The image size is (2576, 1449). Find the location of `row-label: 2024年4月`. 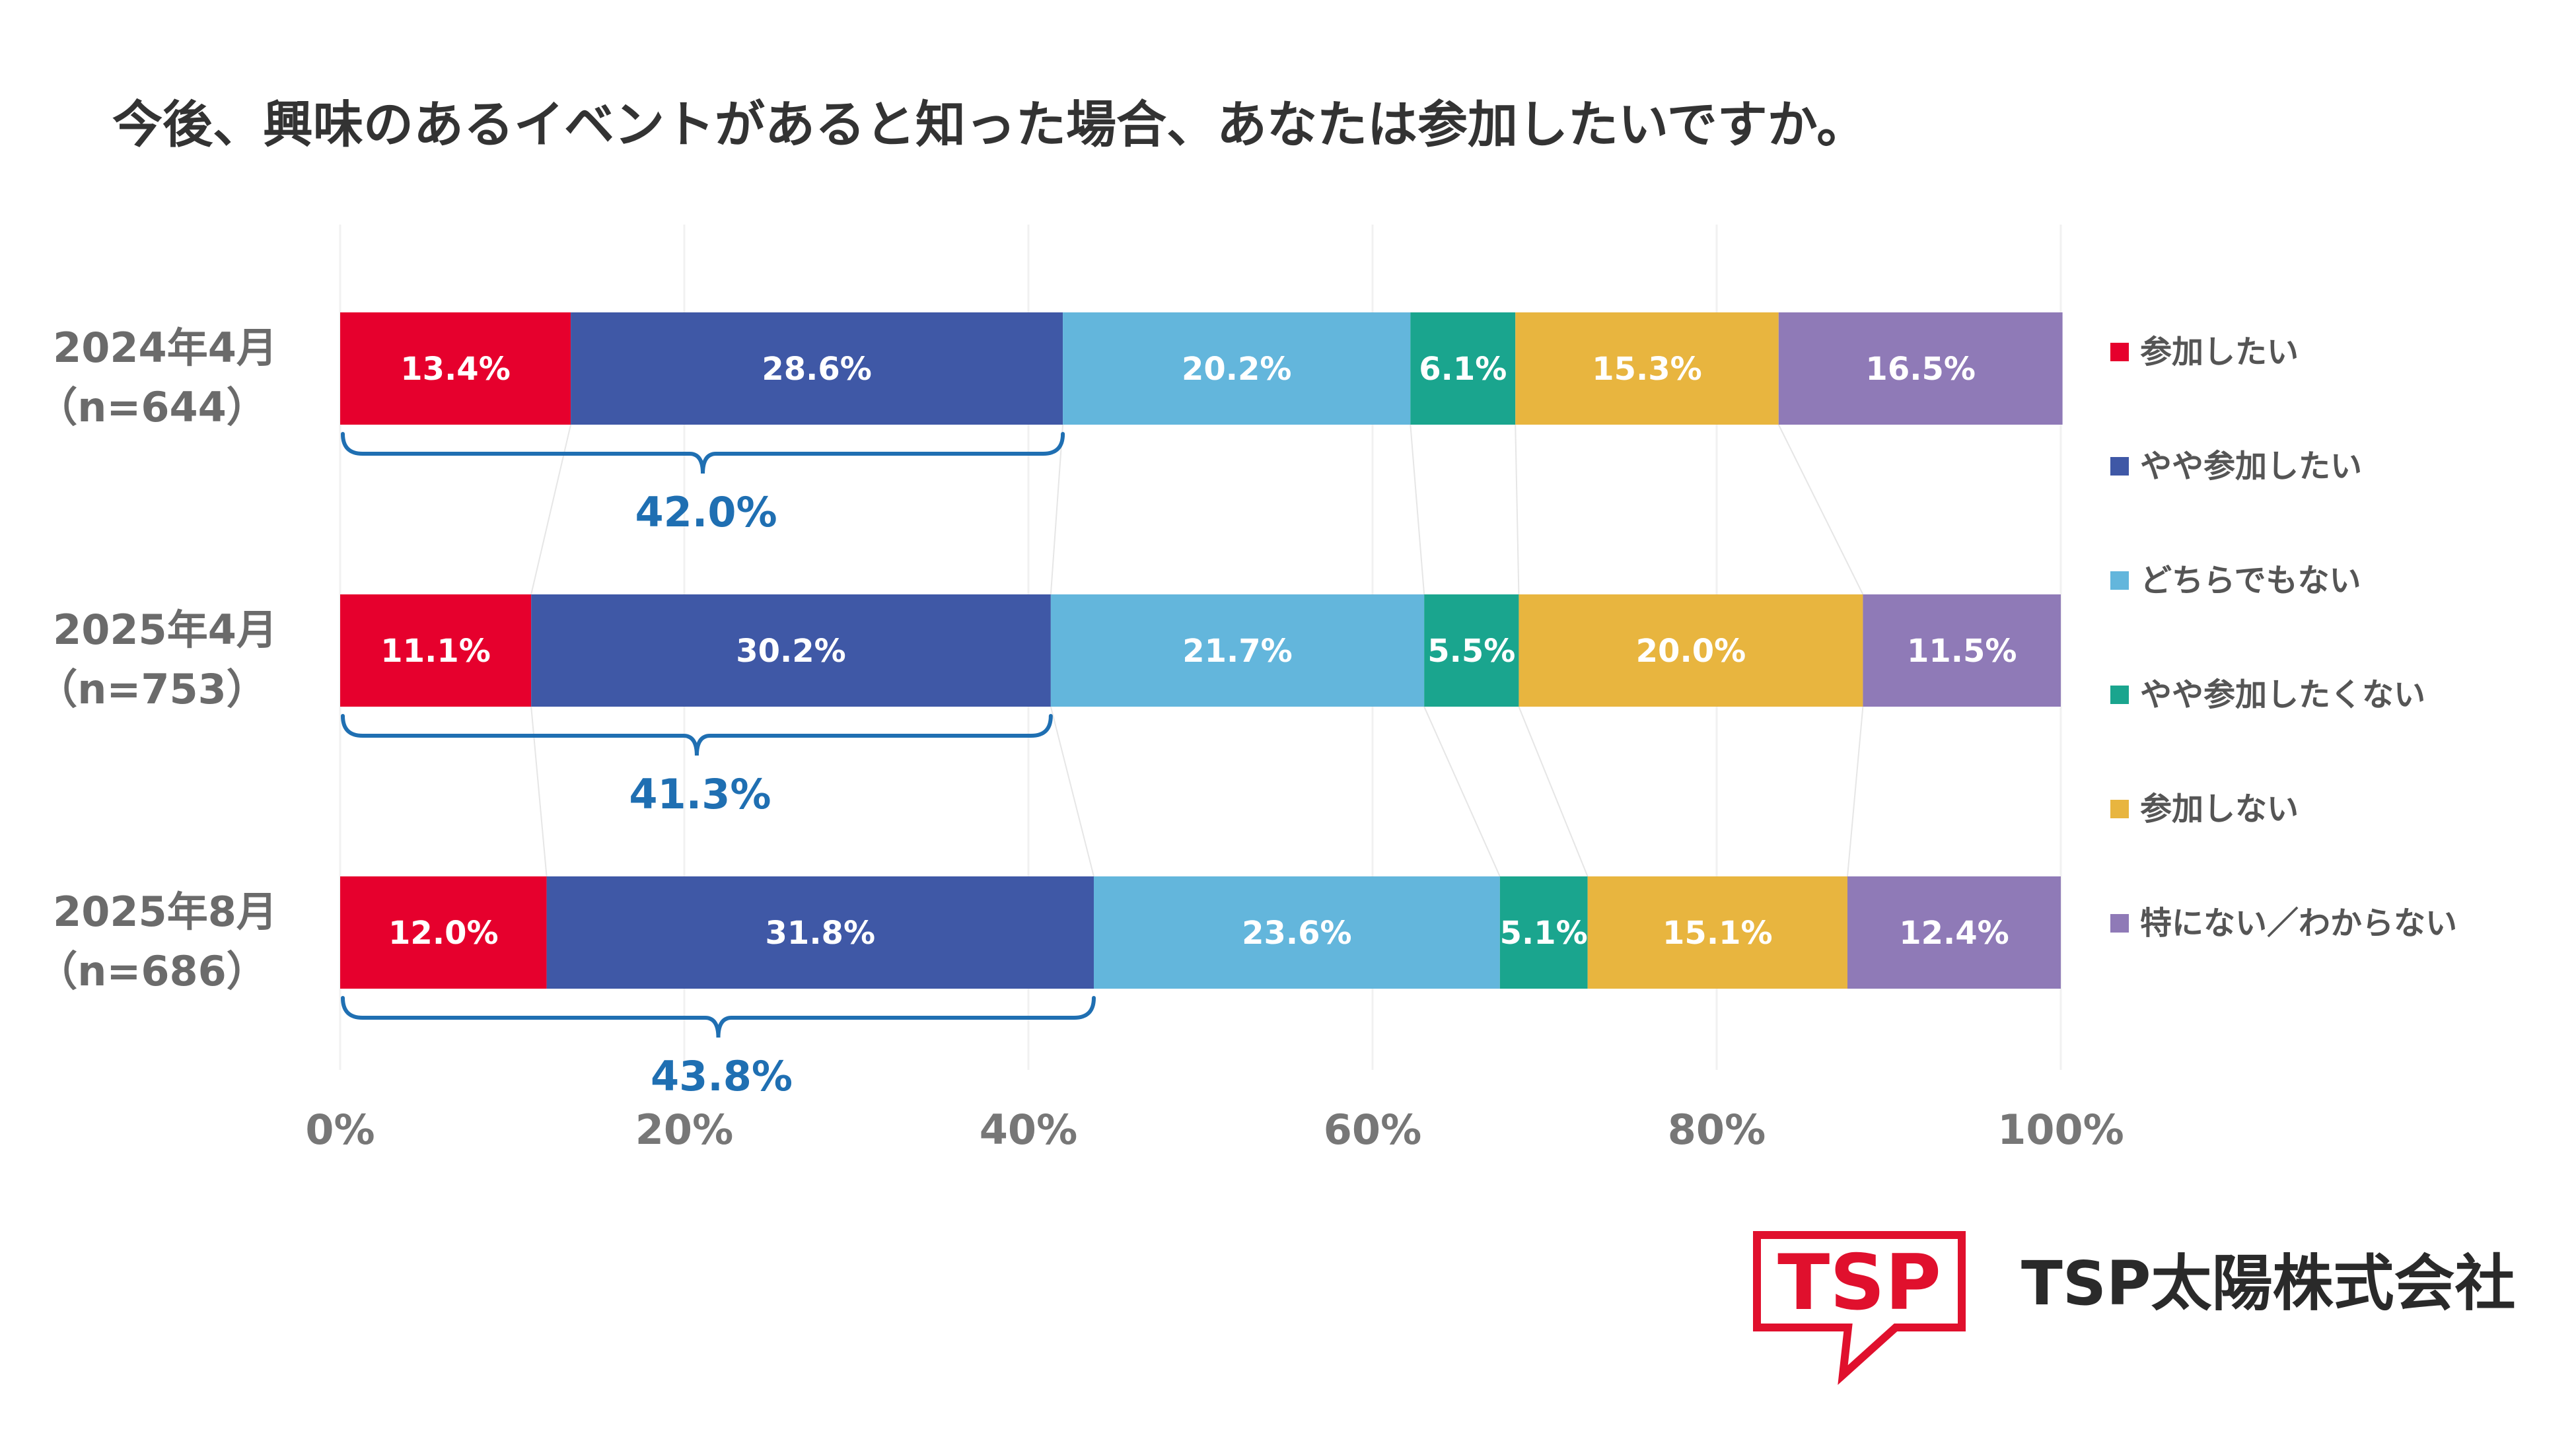

row-label: 2024年4月 is located at coordinates (165, 348).